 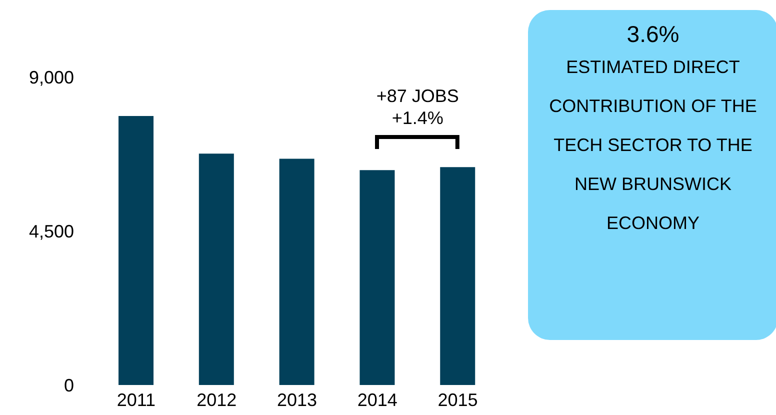 What do you see at coordinates (417, 96) in the screenshot?
I see `annotation: +87 JOBS` at bounding box center [417, 96].